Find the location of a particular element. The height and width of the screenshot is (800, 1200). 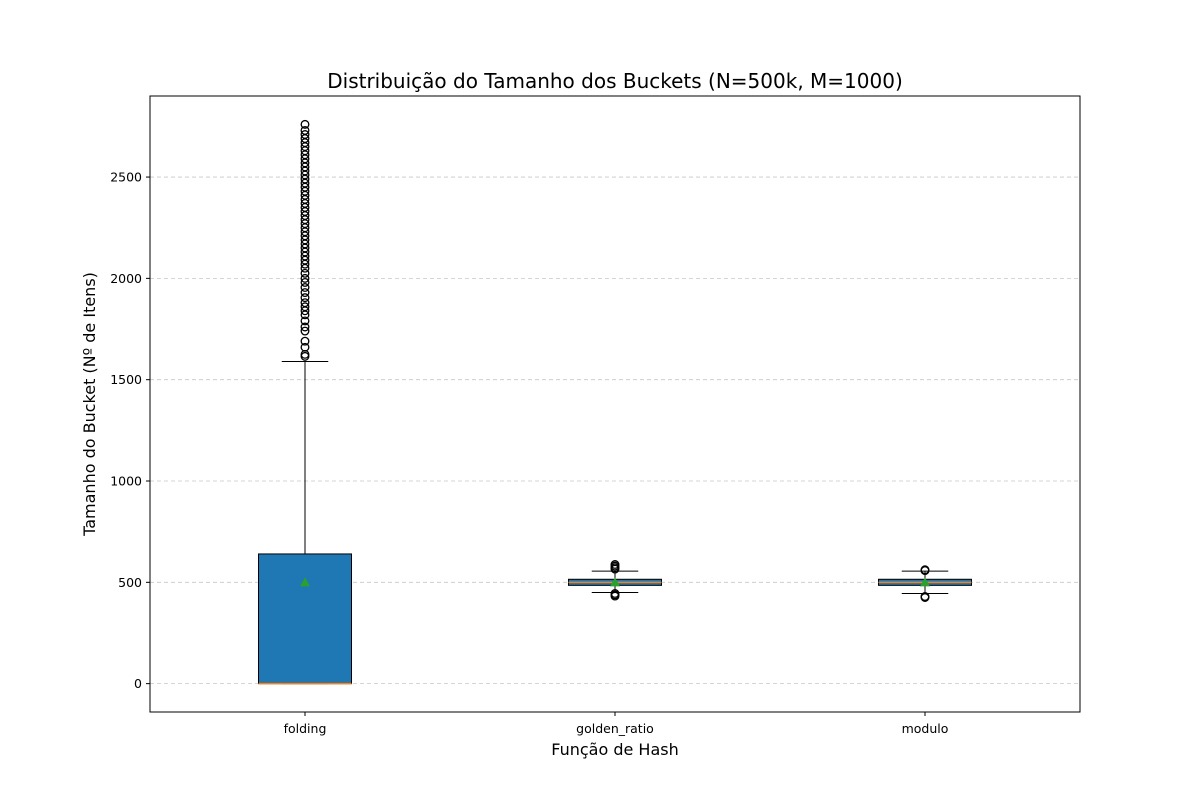

x-axis-ticks: folding golden_ratio modulo is located at coordinates (616, 724).